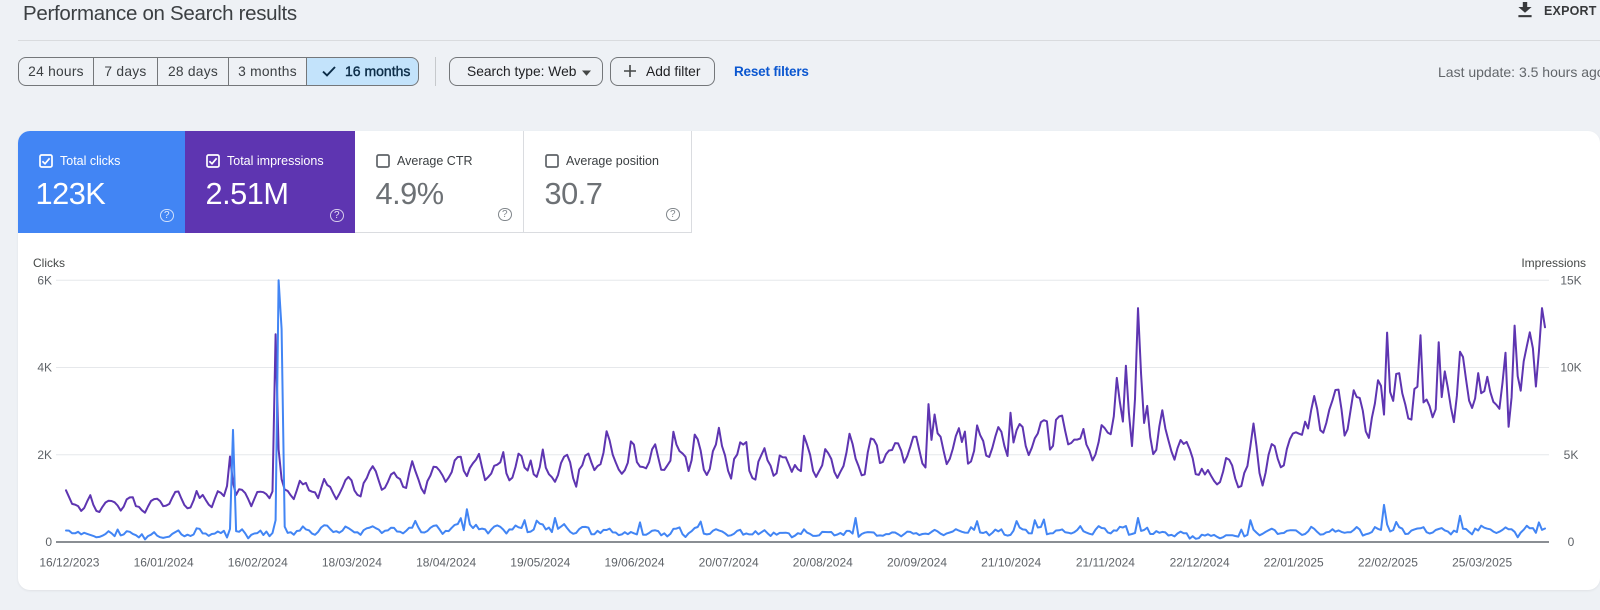  Describe the element at coordinates (1200, 563) in the screenshot. I see `svg-text: 22/12/2024` at that location.